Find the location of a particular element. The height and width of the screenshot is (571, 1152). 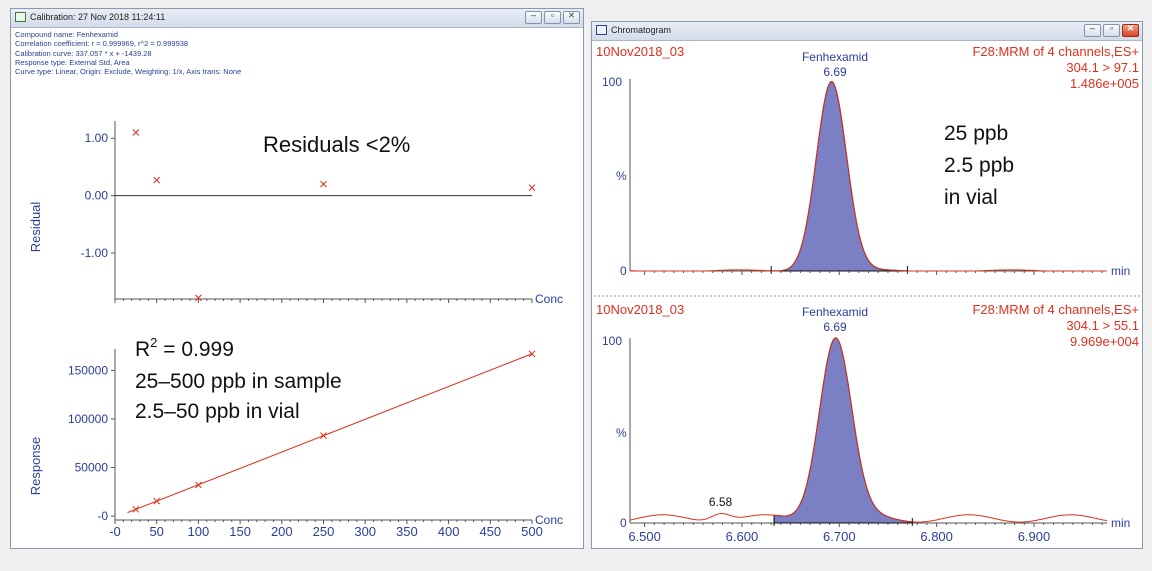

top-intensity: 1.486e+005 is located at coordinates (1104, 83).